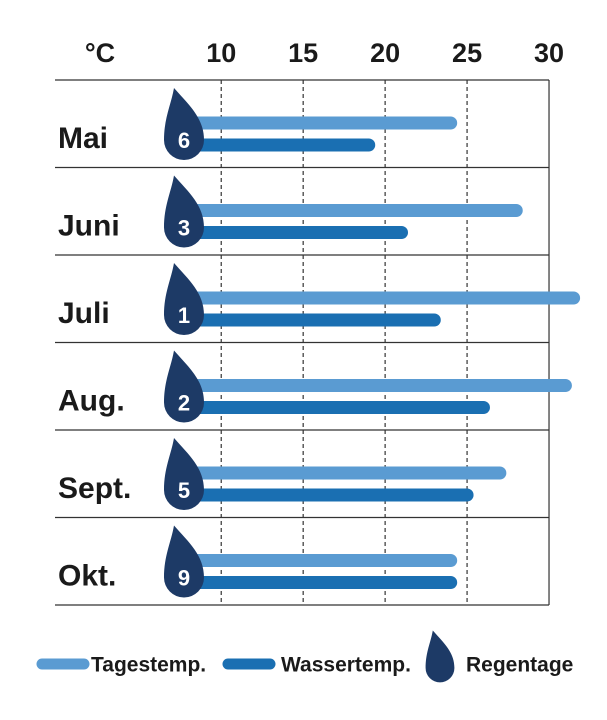 Image resolution: width=607 pixels, height=720 pixels. Describe the element at coordinates (91, 400) in the screenshot. I see `category-label: Aug.` at that location.